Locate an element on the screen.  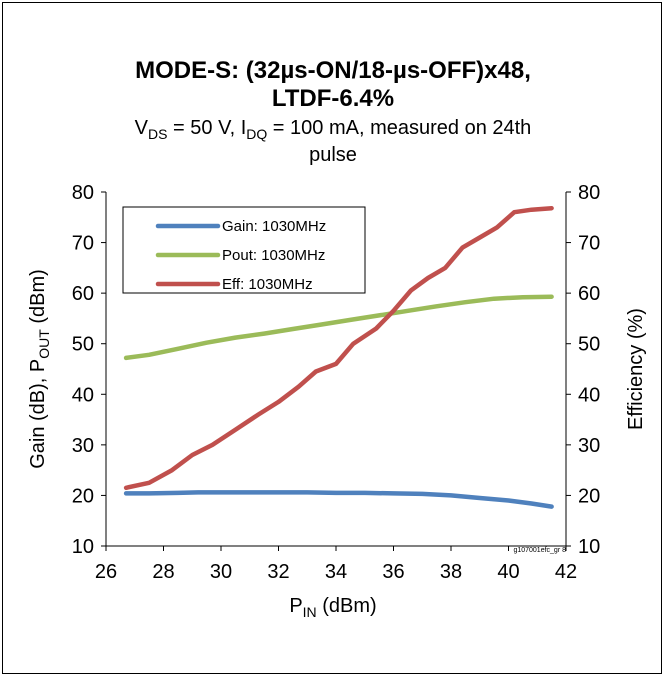
chart-legend: Gain: 1030MHz Pout: 1030MHz Eff: 1030MHz is located at coordinates (244, 250).